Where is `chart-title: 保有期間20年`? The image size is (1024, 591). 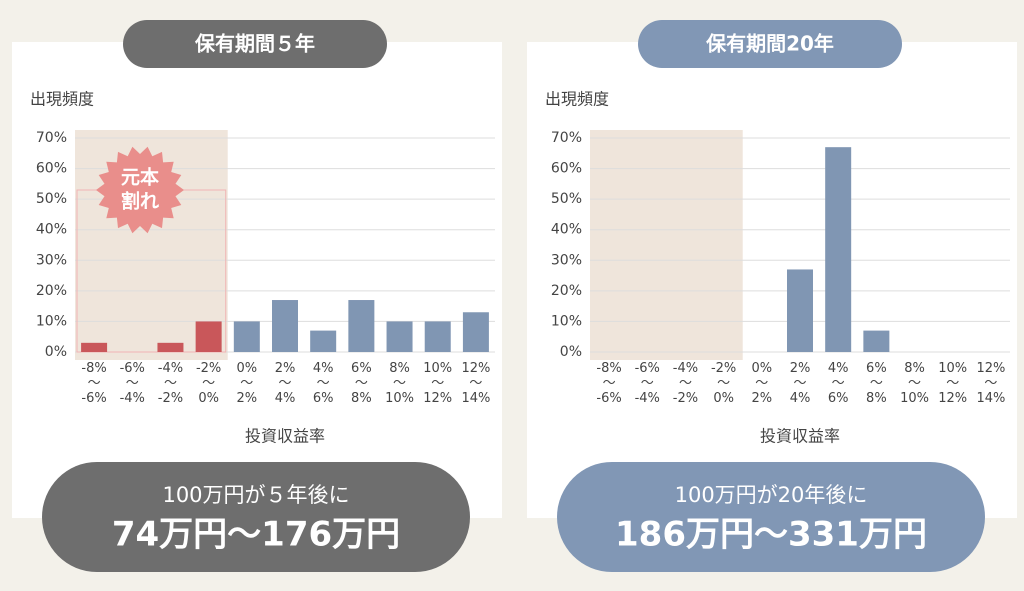
chart-title: 保有期間20年 is located at coordinates (769, 44).